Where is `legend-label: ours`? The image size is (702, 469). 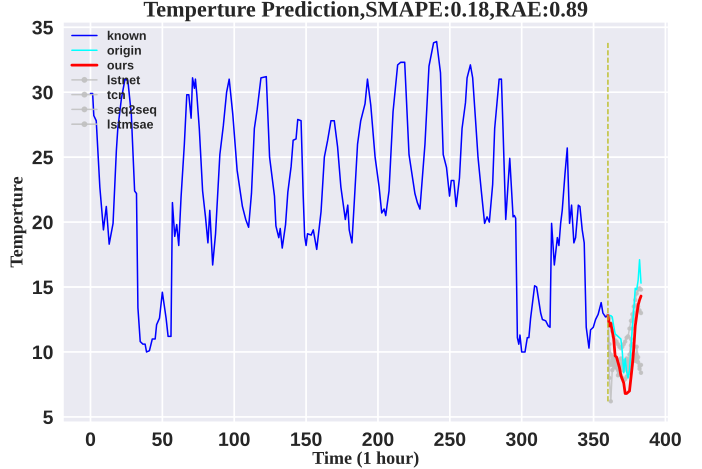 legend-label: ours is located at coordinates (120, 66).